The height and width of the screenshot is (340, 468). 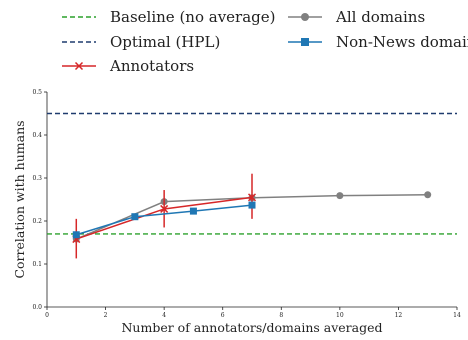 I want to click on y-tick-label: 0.5, so click(x=37, y=92).